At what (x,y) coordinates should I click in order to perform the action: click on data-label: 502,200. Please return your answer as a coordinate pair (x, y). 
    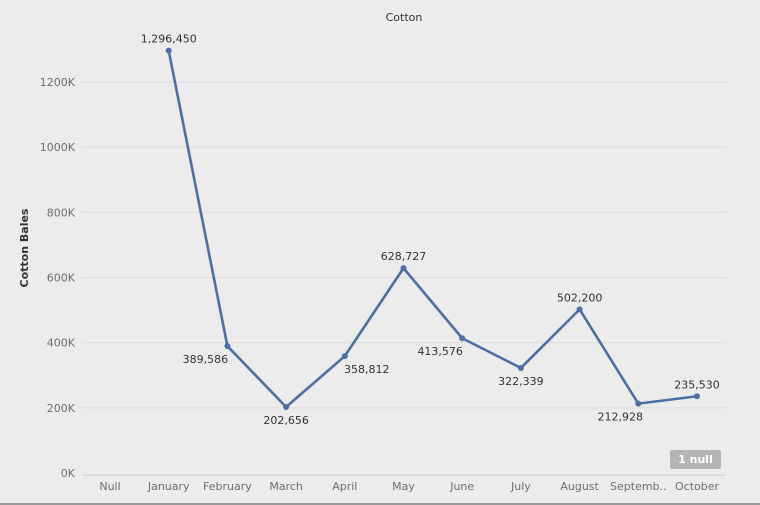
    Looking at the image, I should click on (580, 297).